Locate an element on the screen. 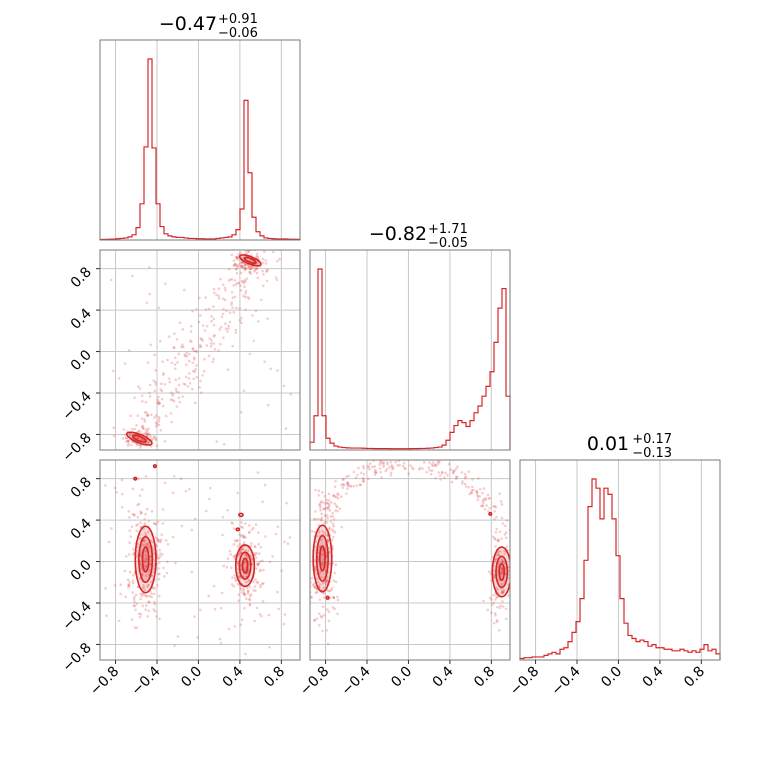 This screenshot has width=760, height=760. panel-frame is located at coordinates (410, 350).